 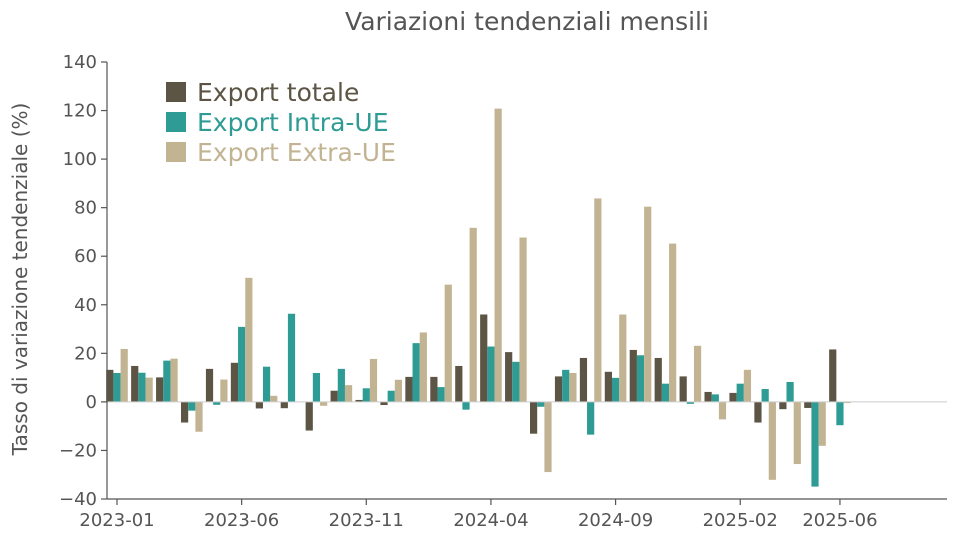 What do you see at coordinates (490, 520) in the screenshot?
I see `x-tick-label: 2024-04` at bounding box center [490, 520].